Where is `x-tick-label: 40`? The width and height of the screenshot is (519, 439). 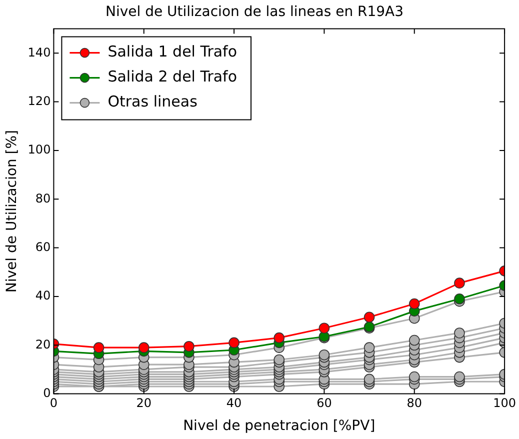 x-tick-label: 40 is located at coordinates (234, 403).